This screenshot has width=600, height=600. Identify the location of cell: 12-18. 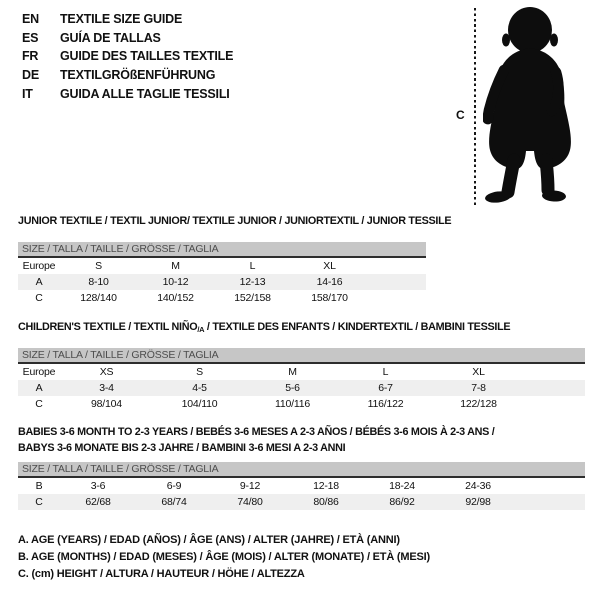
(326, 486).